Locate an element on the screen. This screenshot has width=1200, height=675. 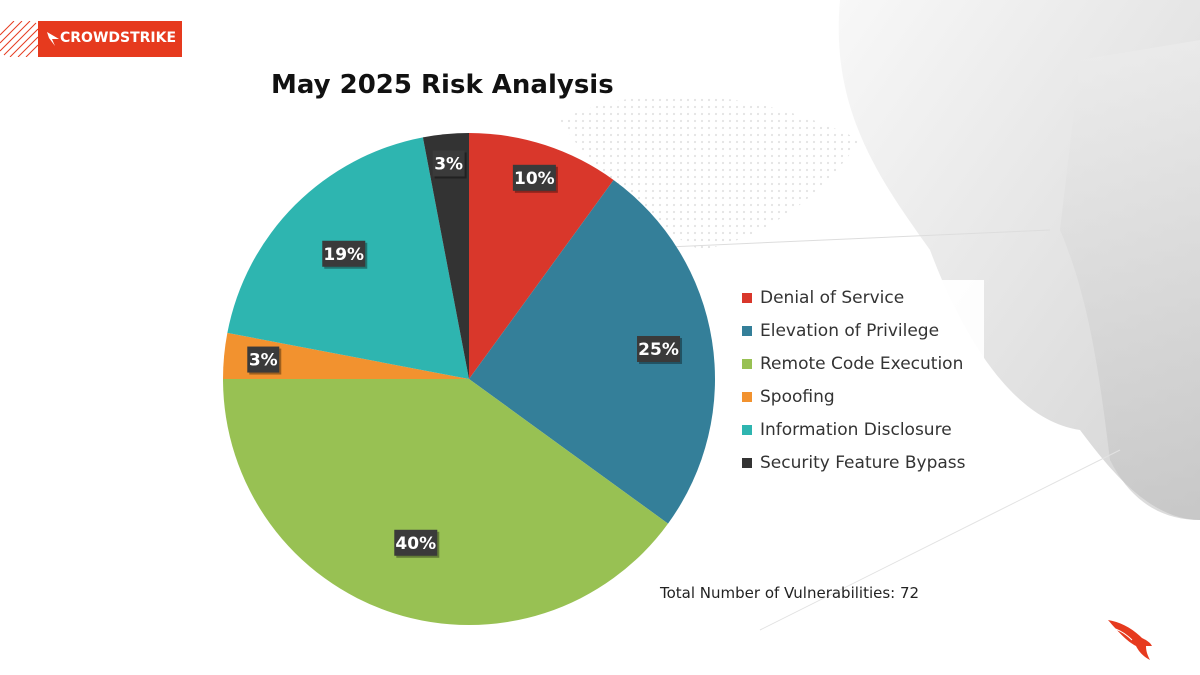
falcon-mark-icon is located at coordinates (53, 39).